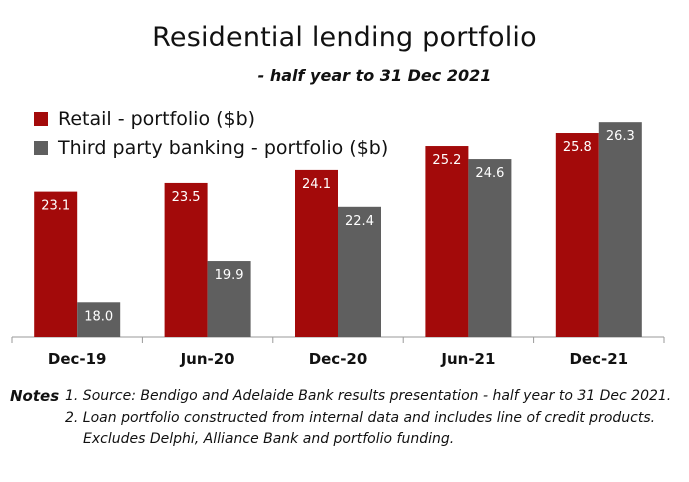 The image size is (689, 482). Describe the element at coordinates (41, 118) in the screenshot. I see `legend-swatch-retail` at that location.